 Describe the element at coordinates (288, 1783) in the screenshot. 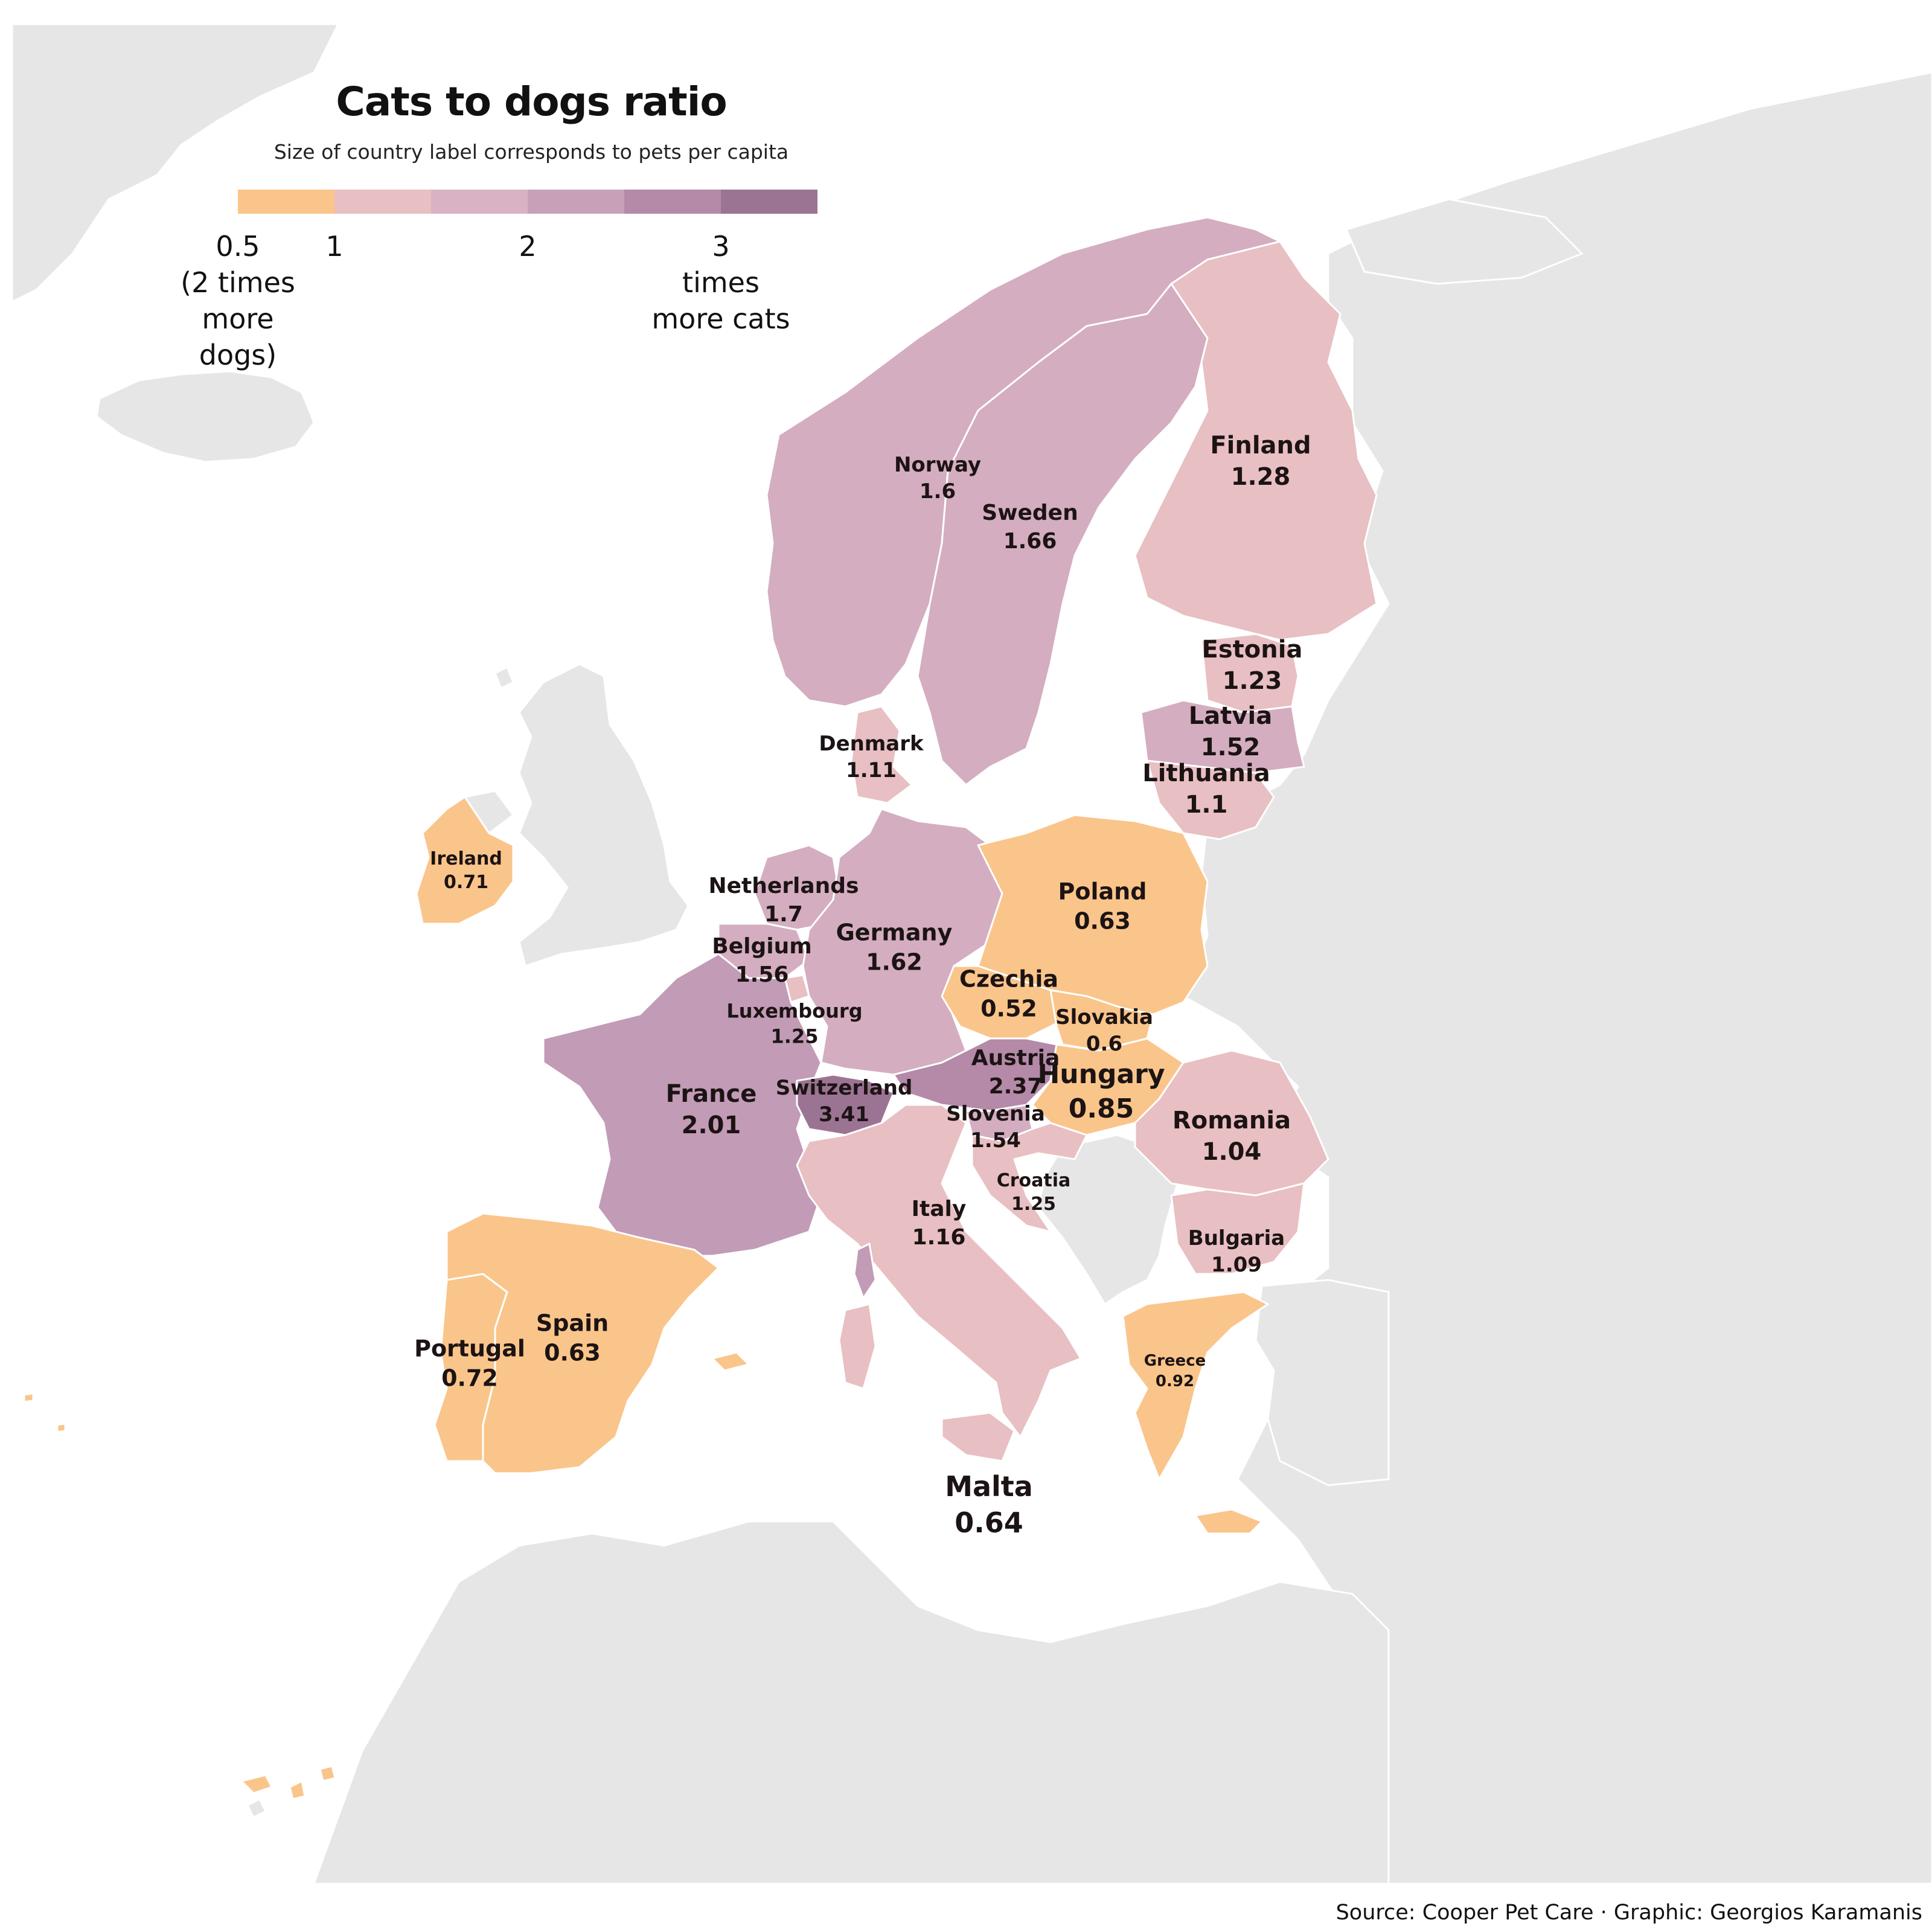

I see `country-canaries` at that location.